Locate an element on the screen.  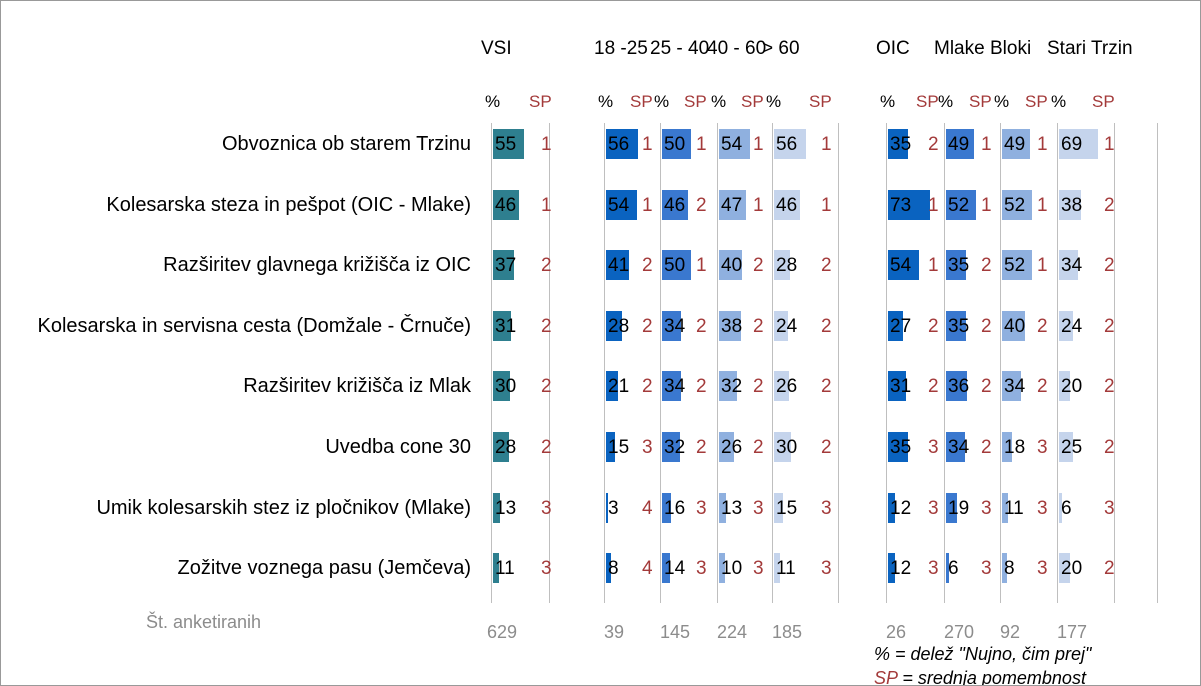
legend-sp-text: = srednja pomembnost is located at coordinates (991, 677).